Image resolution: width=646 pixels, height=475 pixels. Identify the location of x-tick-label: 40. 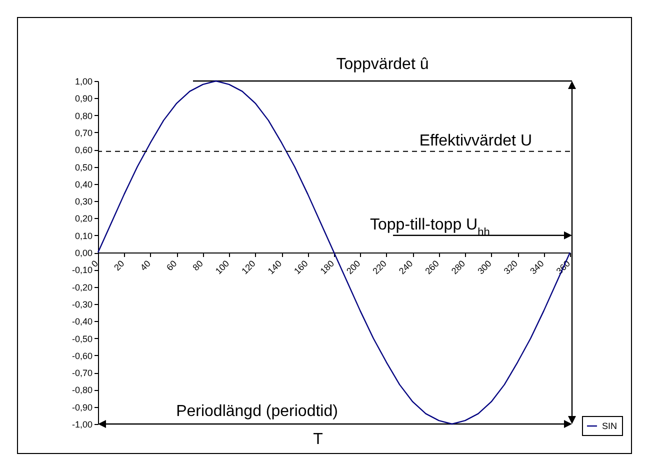
(145, 265).